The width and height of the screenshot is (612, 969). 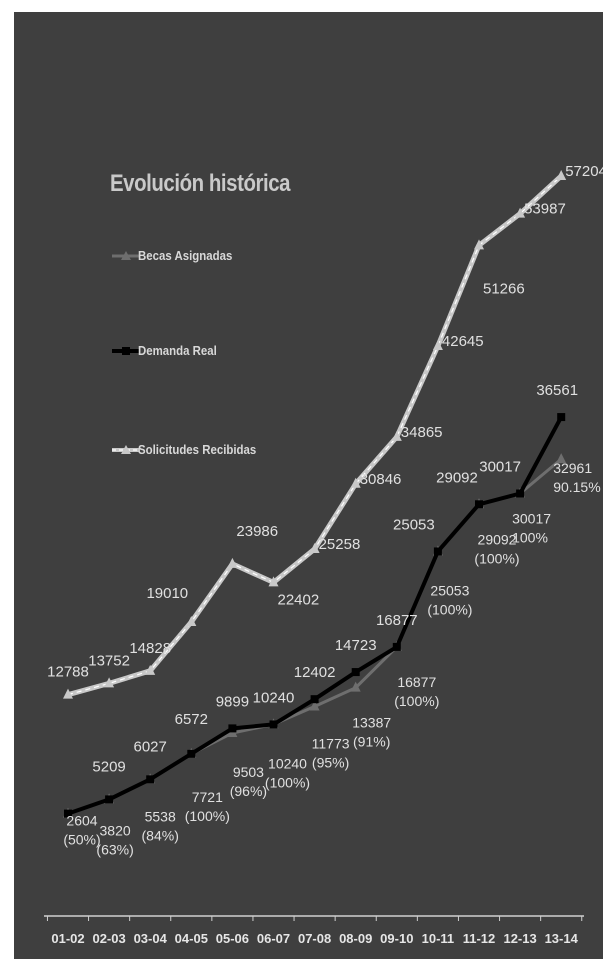 I want to click on data-label: 6572, so click(x=191, y=719).